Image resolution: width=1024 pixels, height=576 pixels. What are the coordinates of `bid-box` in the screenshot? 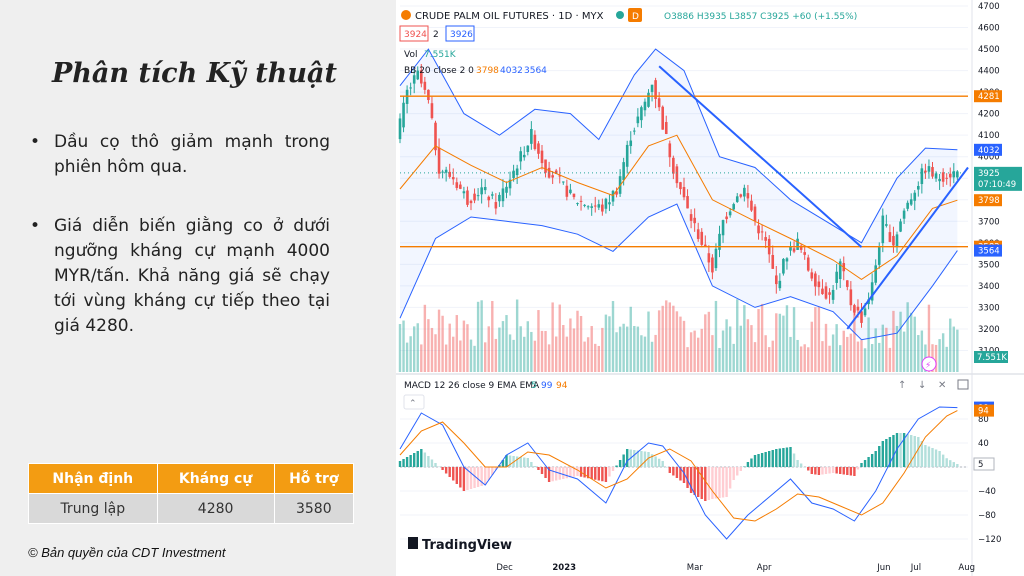 It's located at (414, 33).